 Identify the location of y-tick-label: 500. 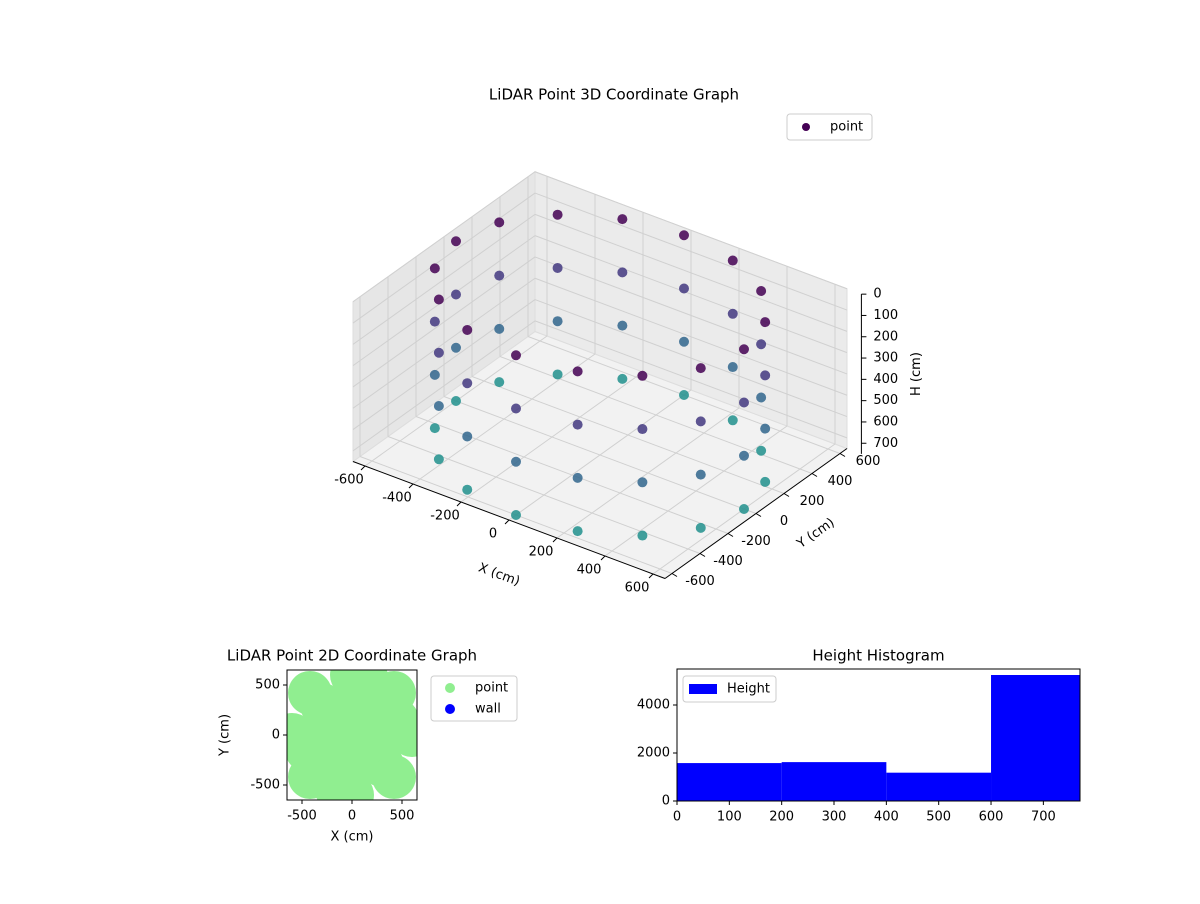
(267, 685).